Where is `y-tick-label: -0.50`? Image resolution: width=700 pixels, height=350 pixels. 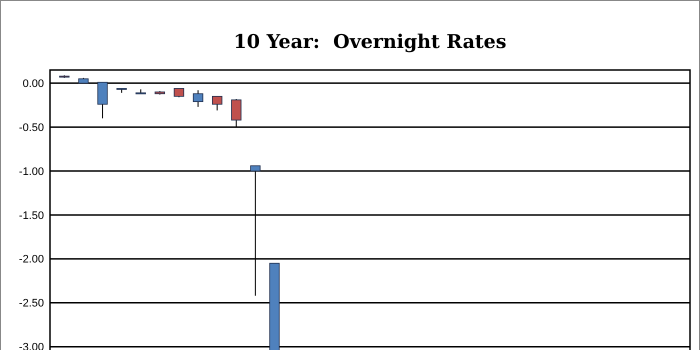
y-tick-label: -0.50 is located at coordinates (31, 128).